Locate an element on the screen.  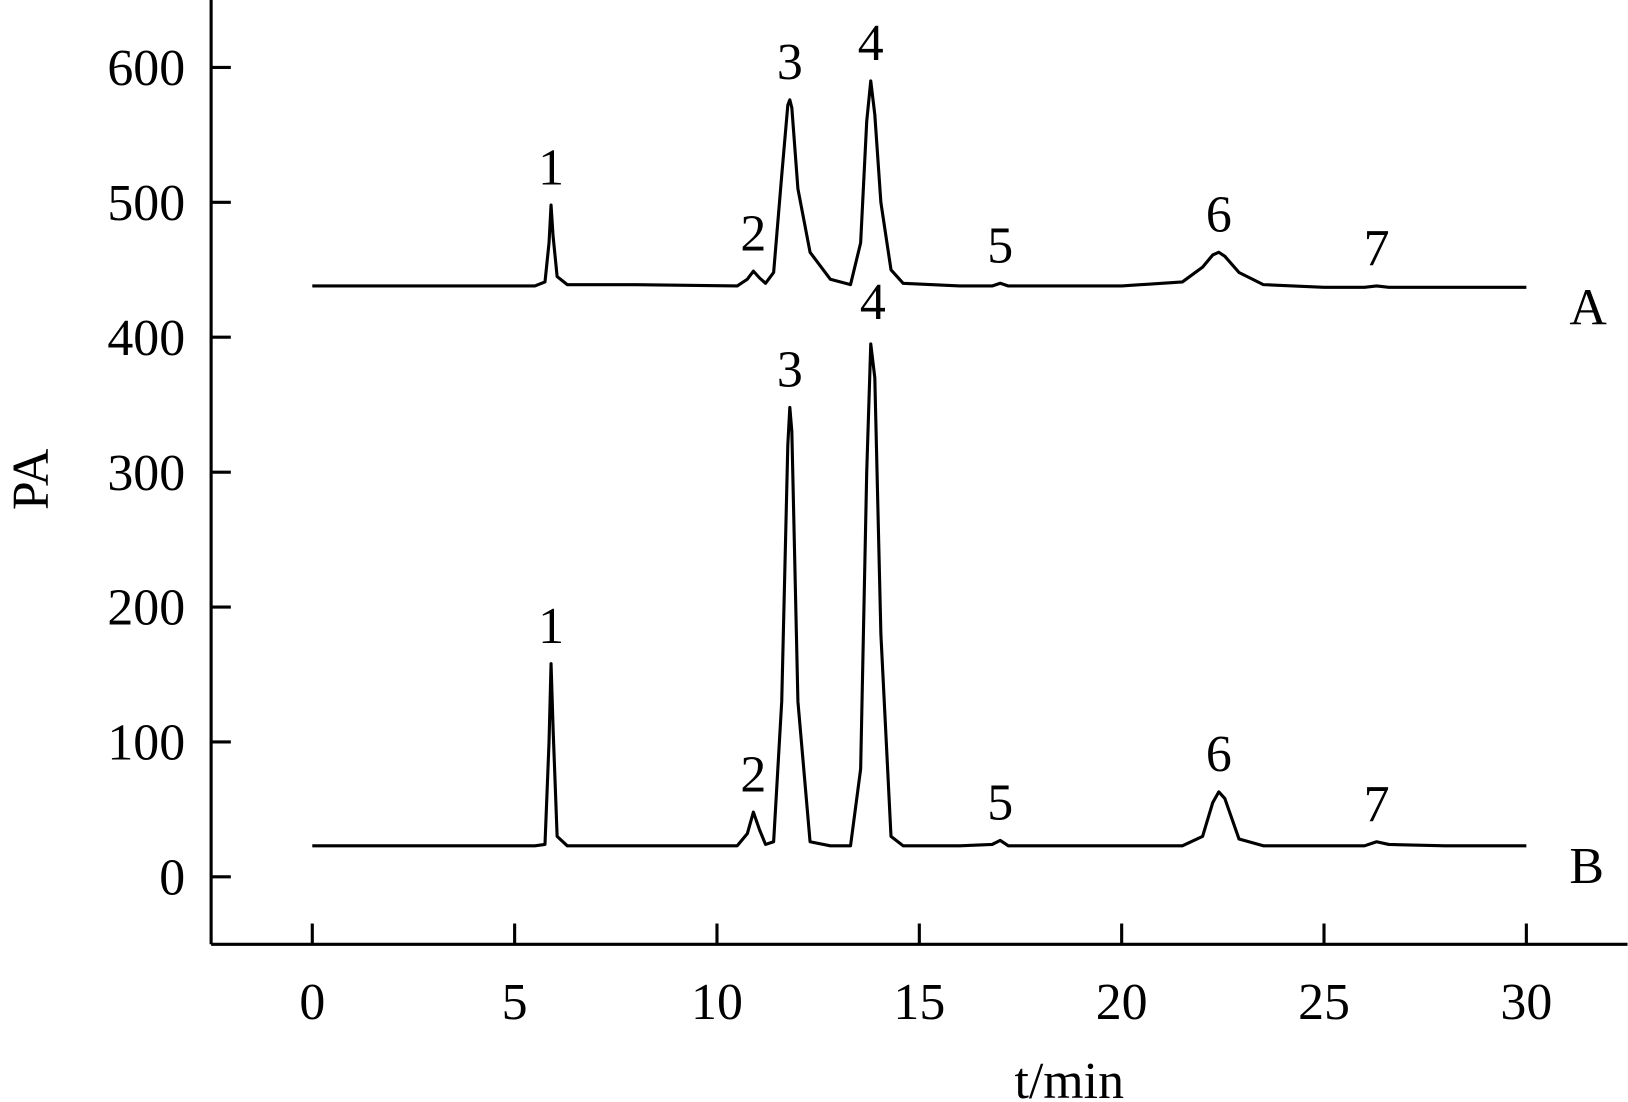
y-tick-label: 400 is located at coordinates (146, 338).